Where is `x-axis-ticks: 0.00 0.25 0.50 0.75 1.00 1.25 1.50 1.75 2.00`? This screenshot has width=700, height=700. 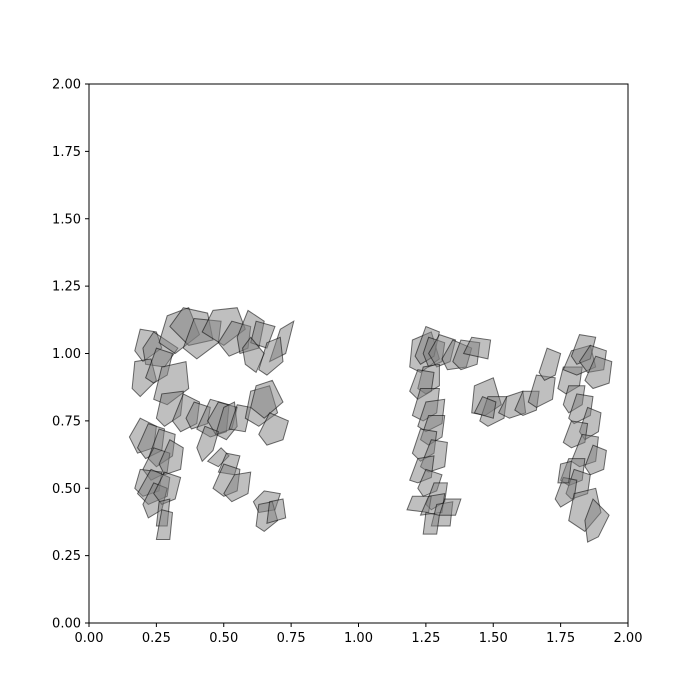 x-axis-ticks: 0.00 0.25 0.50 0.75 1.00 1.25 1.50 1.75 2.00 is located at coordinates (359, 634).